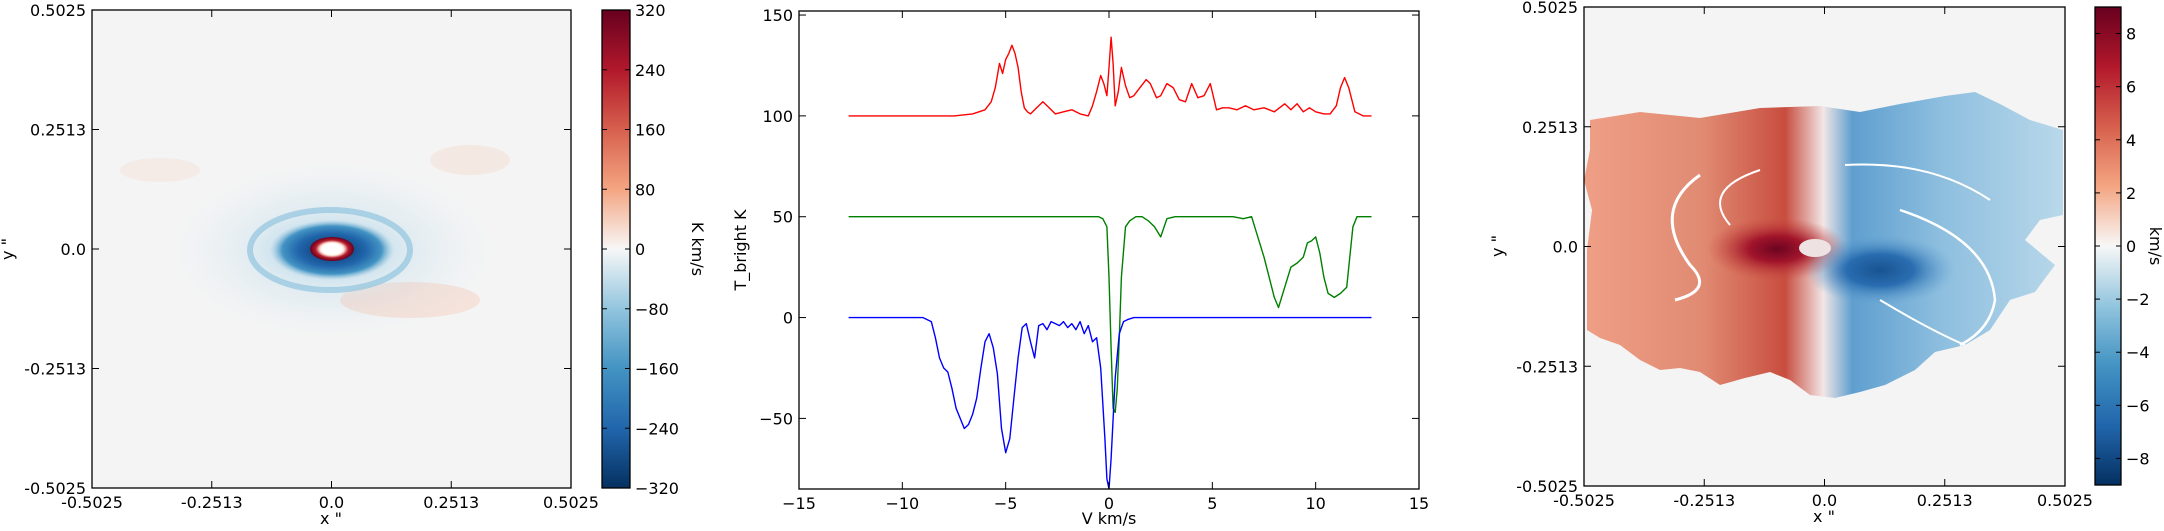  I want to click on colorbar-tick-label: 8, so click(2131, 34).